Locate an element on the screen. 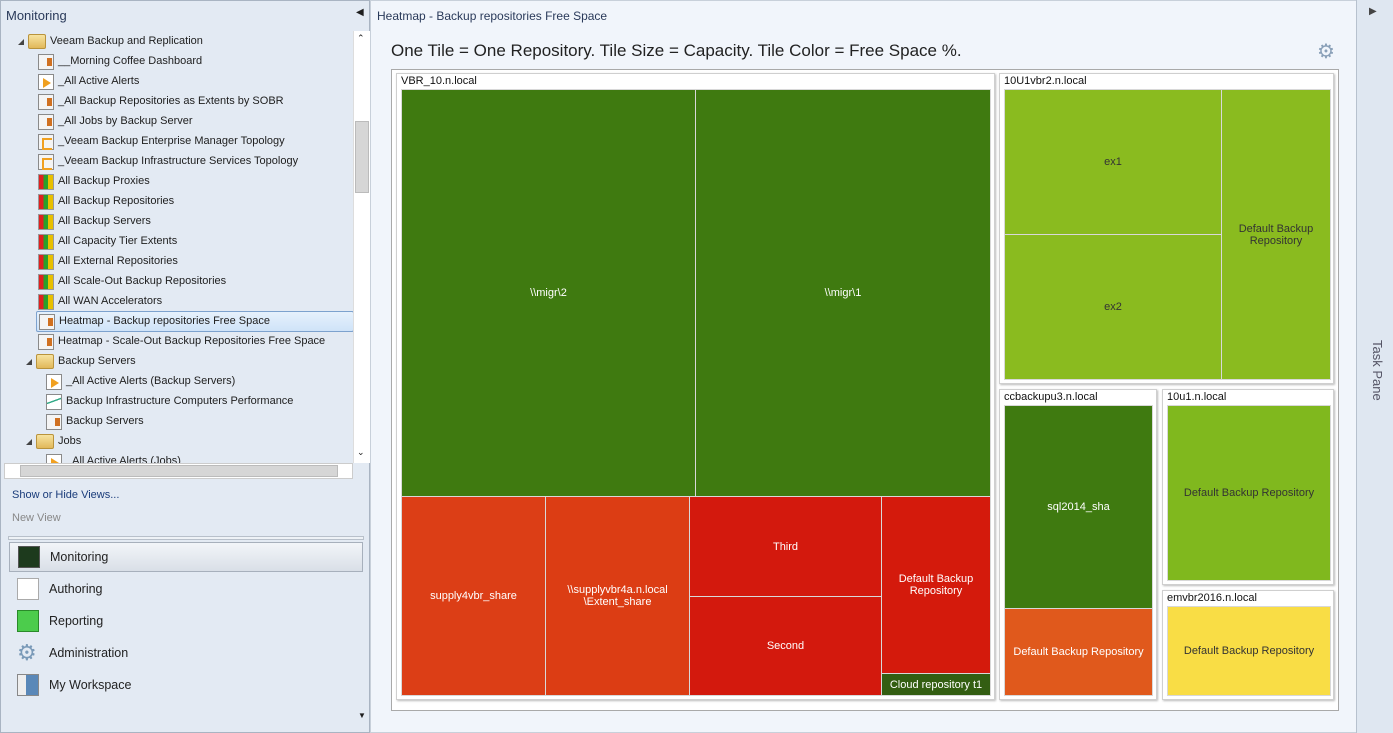 Image resolution: width=1393 pixels, height=733 pixels. tree-item: All Backup Repositories is located at coordinates (106, 201).